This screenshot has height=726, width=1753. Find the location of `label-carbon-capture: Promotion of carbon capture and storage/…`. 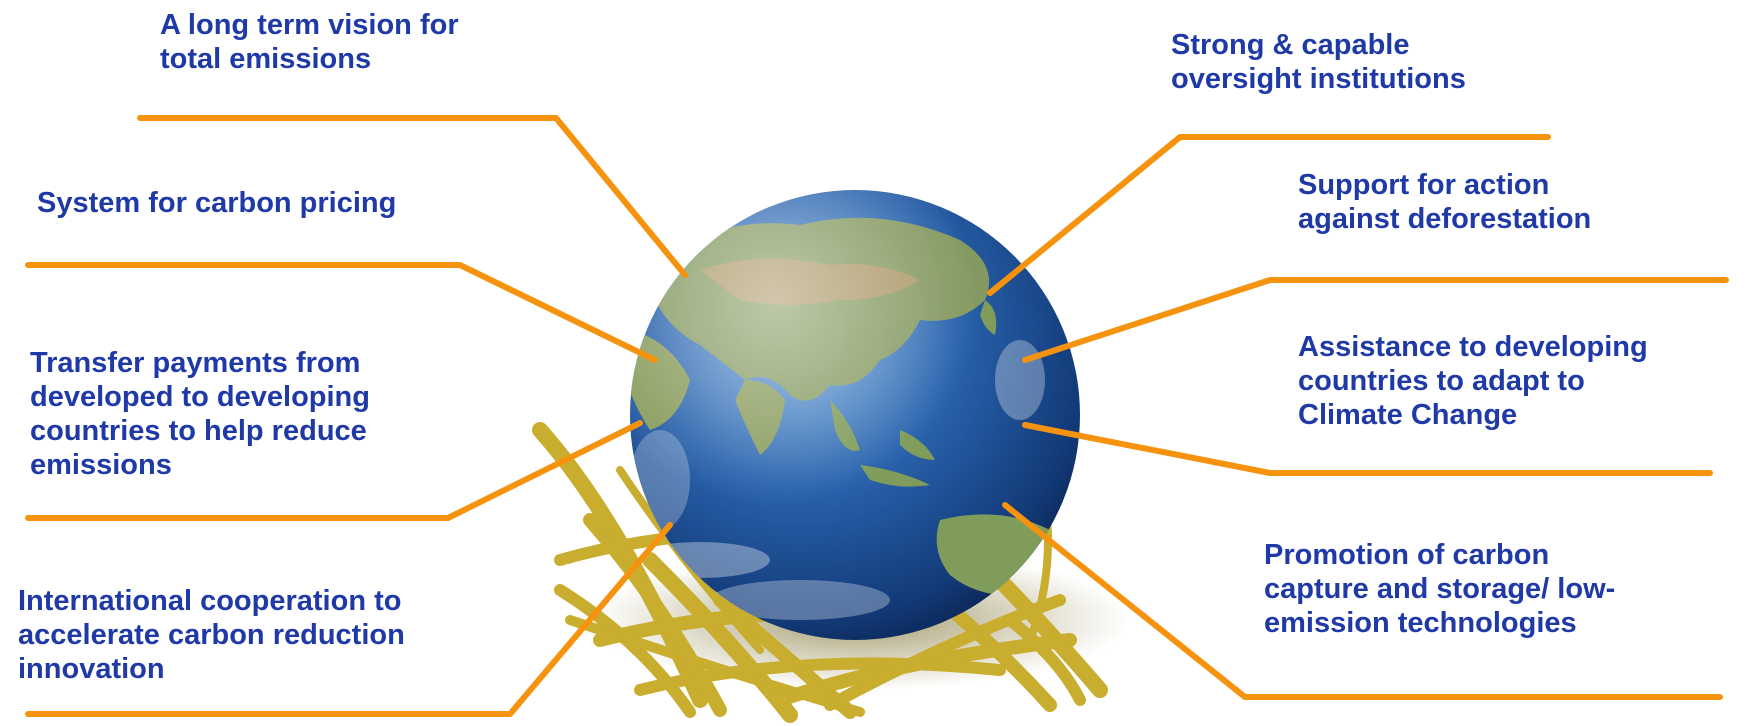

label-carbon-capture: Promotion of carbon capture and storage/… is located at coordinates (1439, 589).